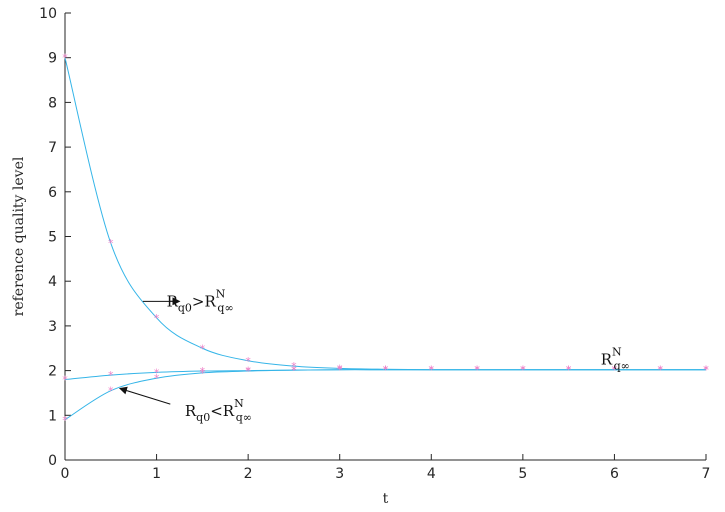  Describe the element at coordinates (52, 193) in the screenshot. I see `y-tick-label: 6` at that location.